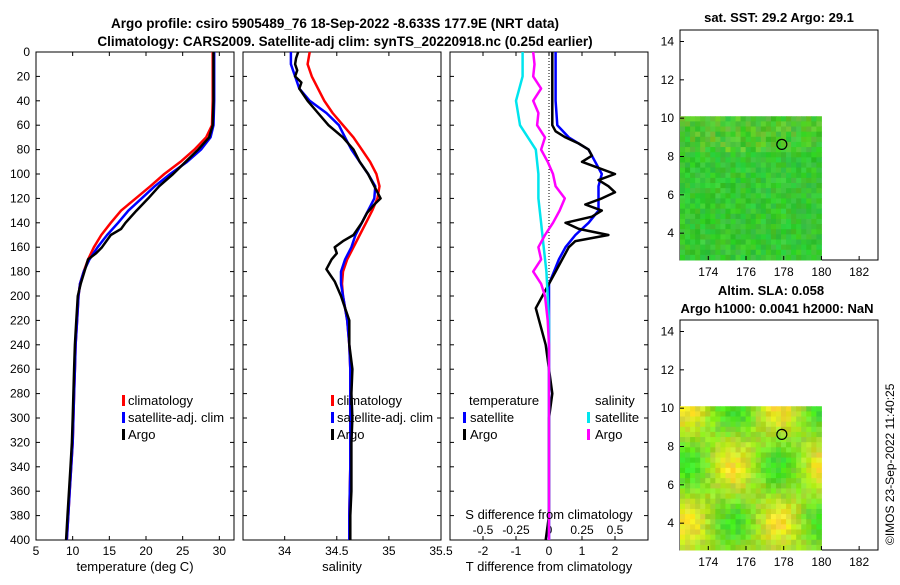  What do you see at coordinates (134, 566) in the screenshot?
I see `temperature-xlabel: temperature (deg C)` at bounding box center [134, 566].